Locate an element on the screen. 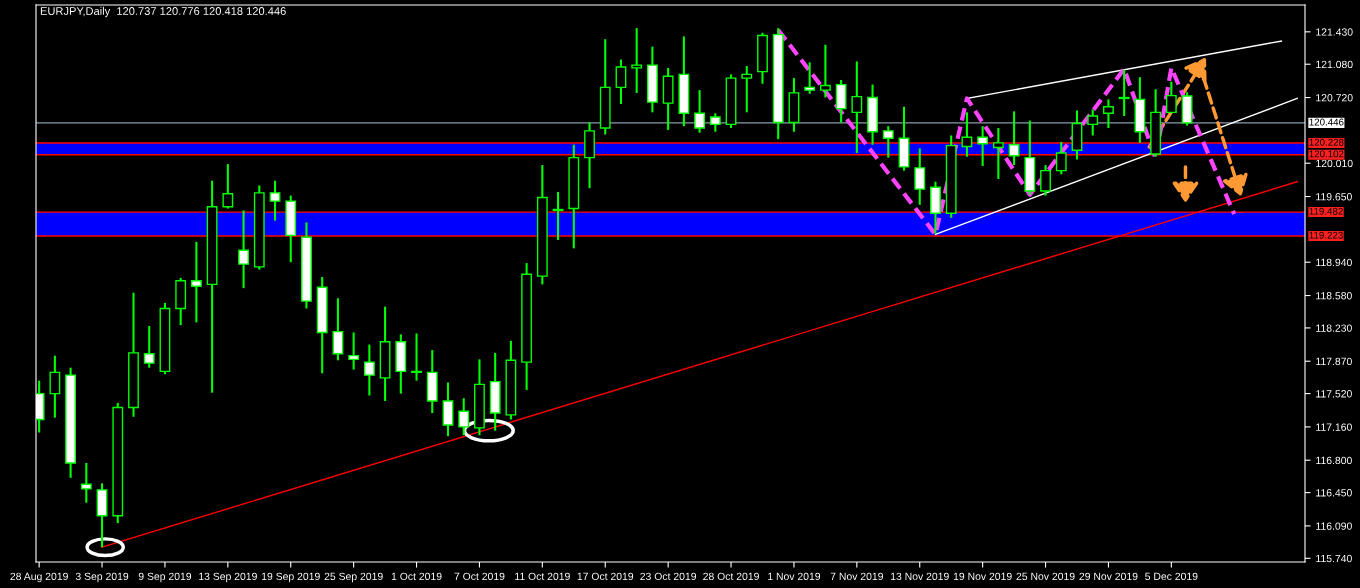 This screenshot has height=588, width=1360. ref-line-label: 120.446 is located at coordinates (1326, 122).